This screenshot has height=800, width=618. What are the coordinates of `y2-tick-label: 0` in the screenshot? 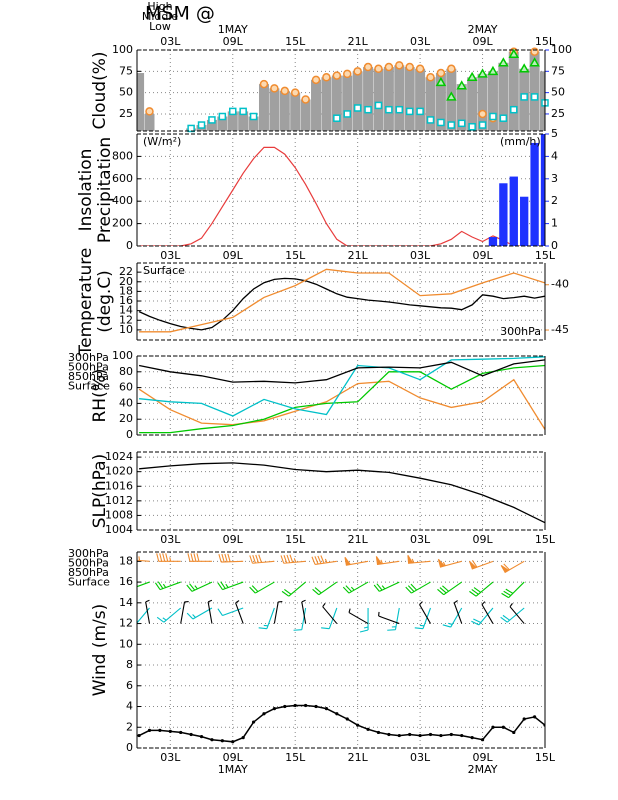 It's located at (554, 245).